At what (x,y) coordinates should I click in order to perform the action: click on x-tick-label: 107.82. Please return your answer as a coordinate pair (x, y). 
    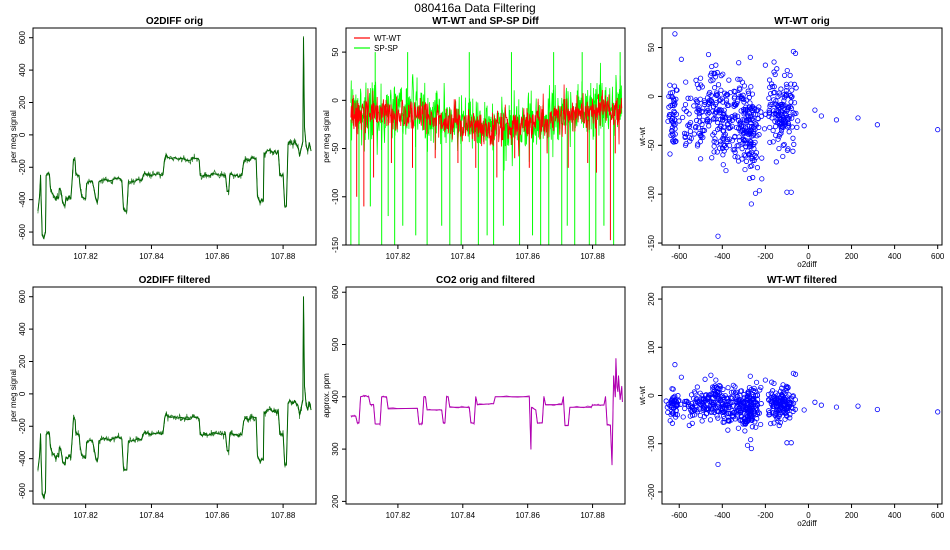
    Looking at the image, I should click on (85, 256).